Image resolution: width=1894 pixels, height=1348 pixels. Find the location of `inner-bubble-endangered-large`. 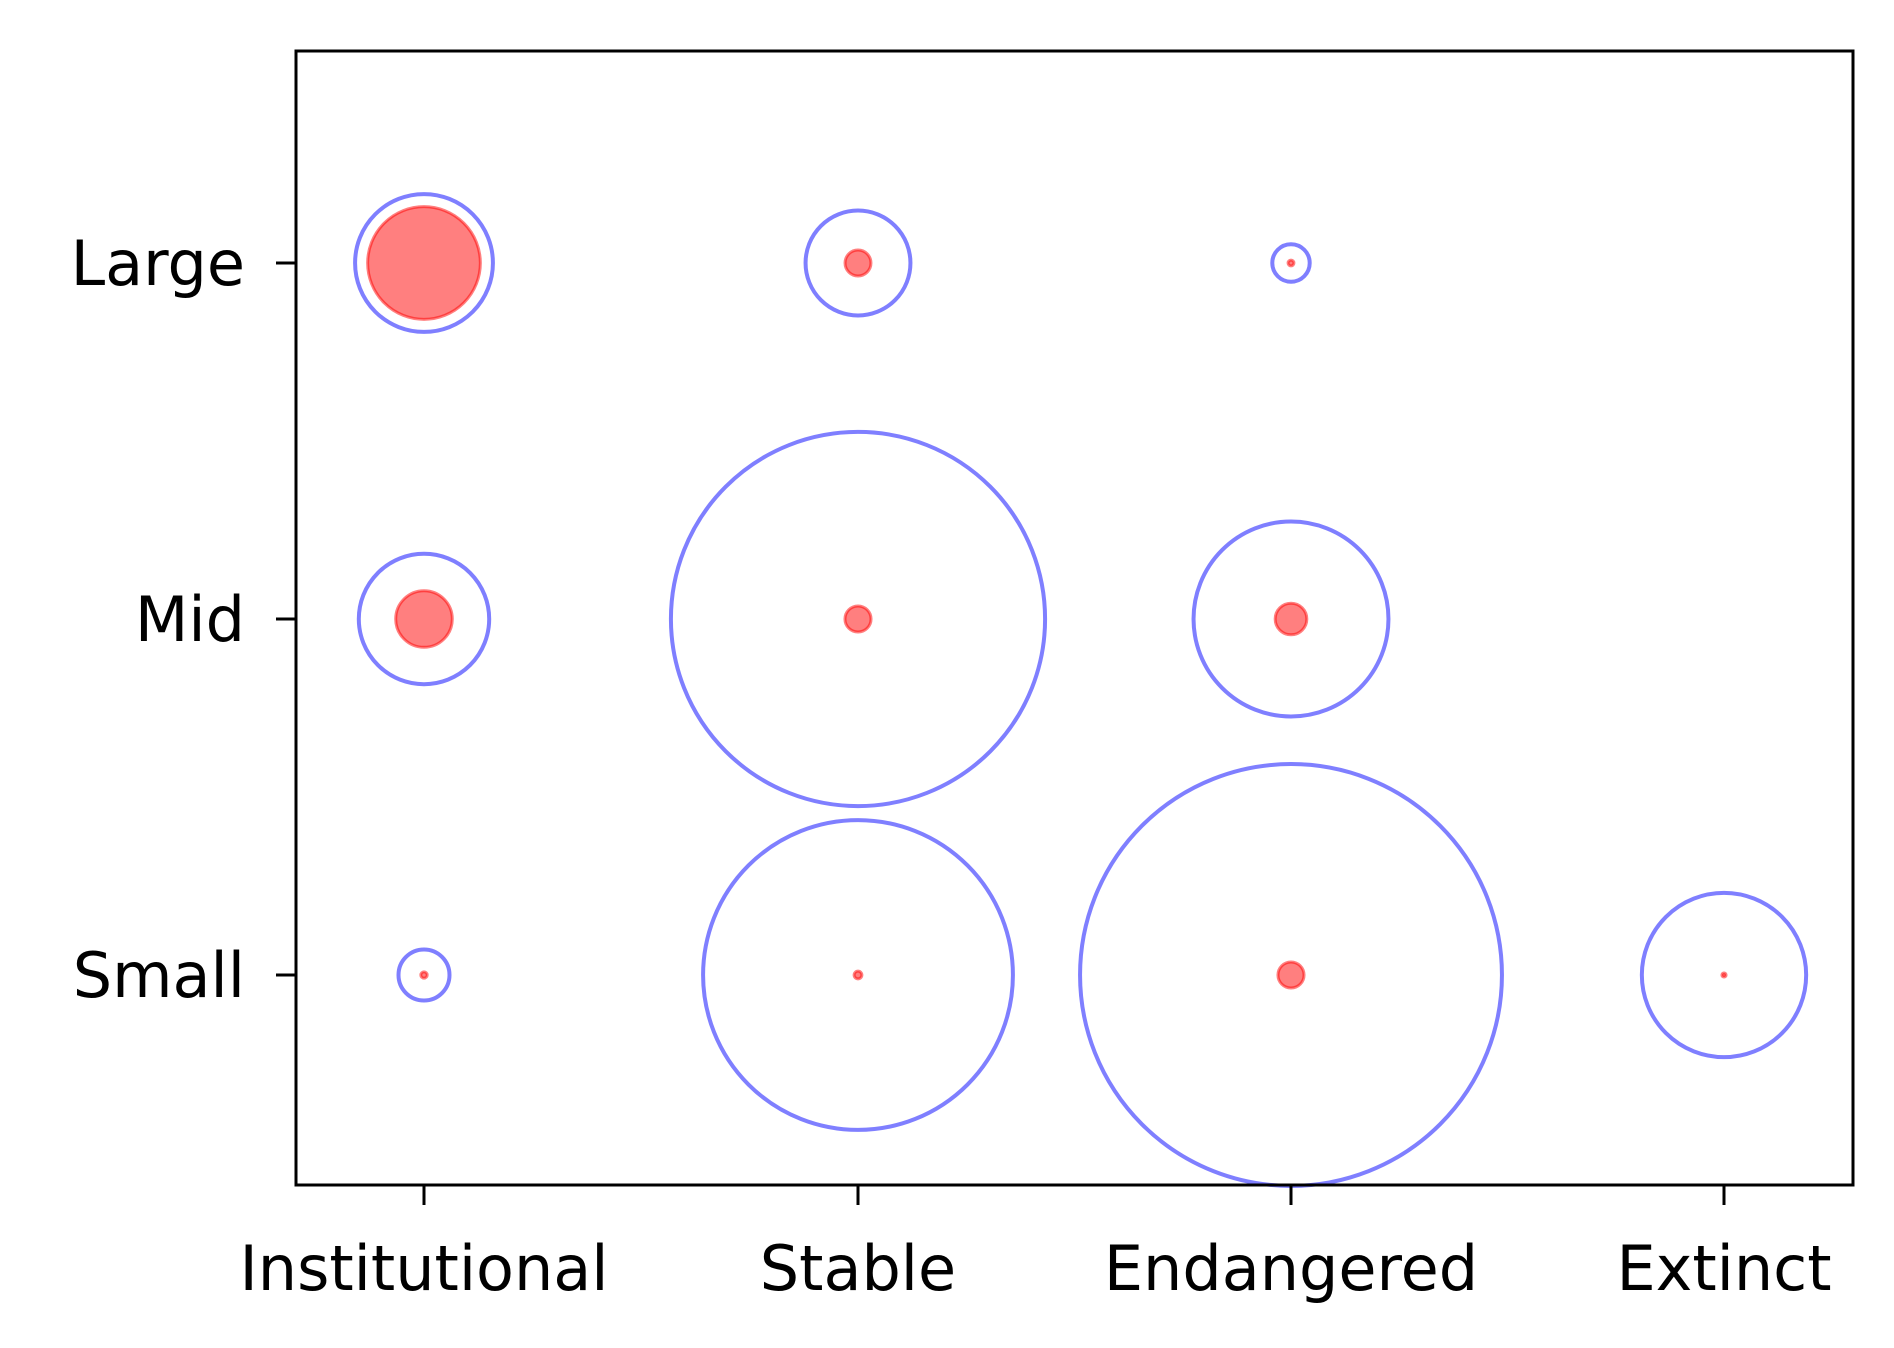

inner-bubble-endangered-large is located at coordinates (1291, 263).